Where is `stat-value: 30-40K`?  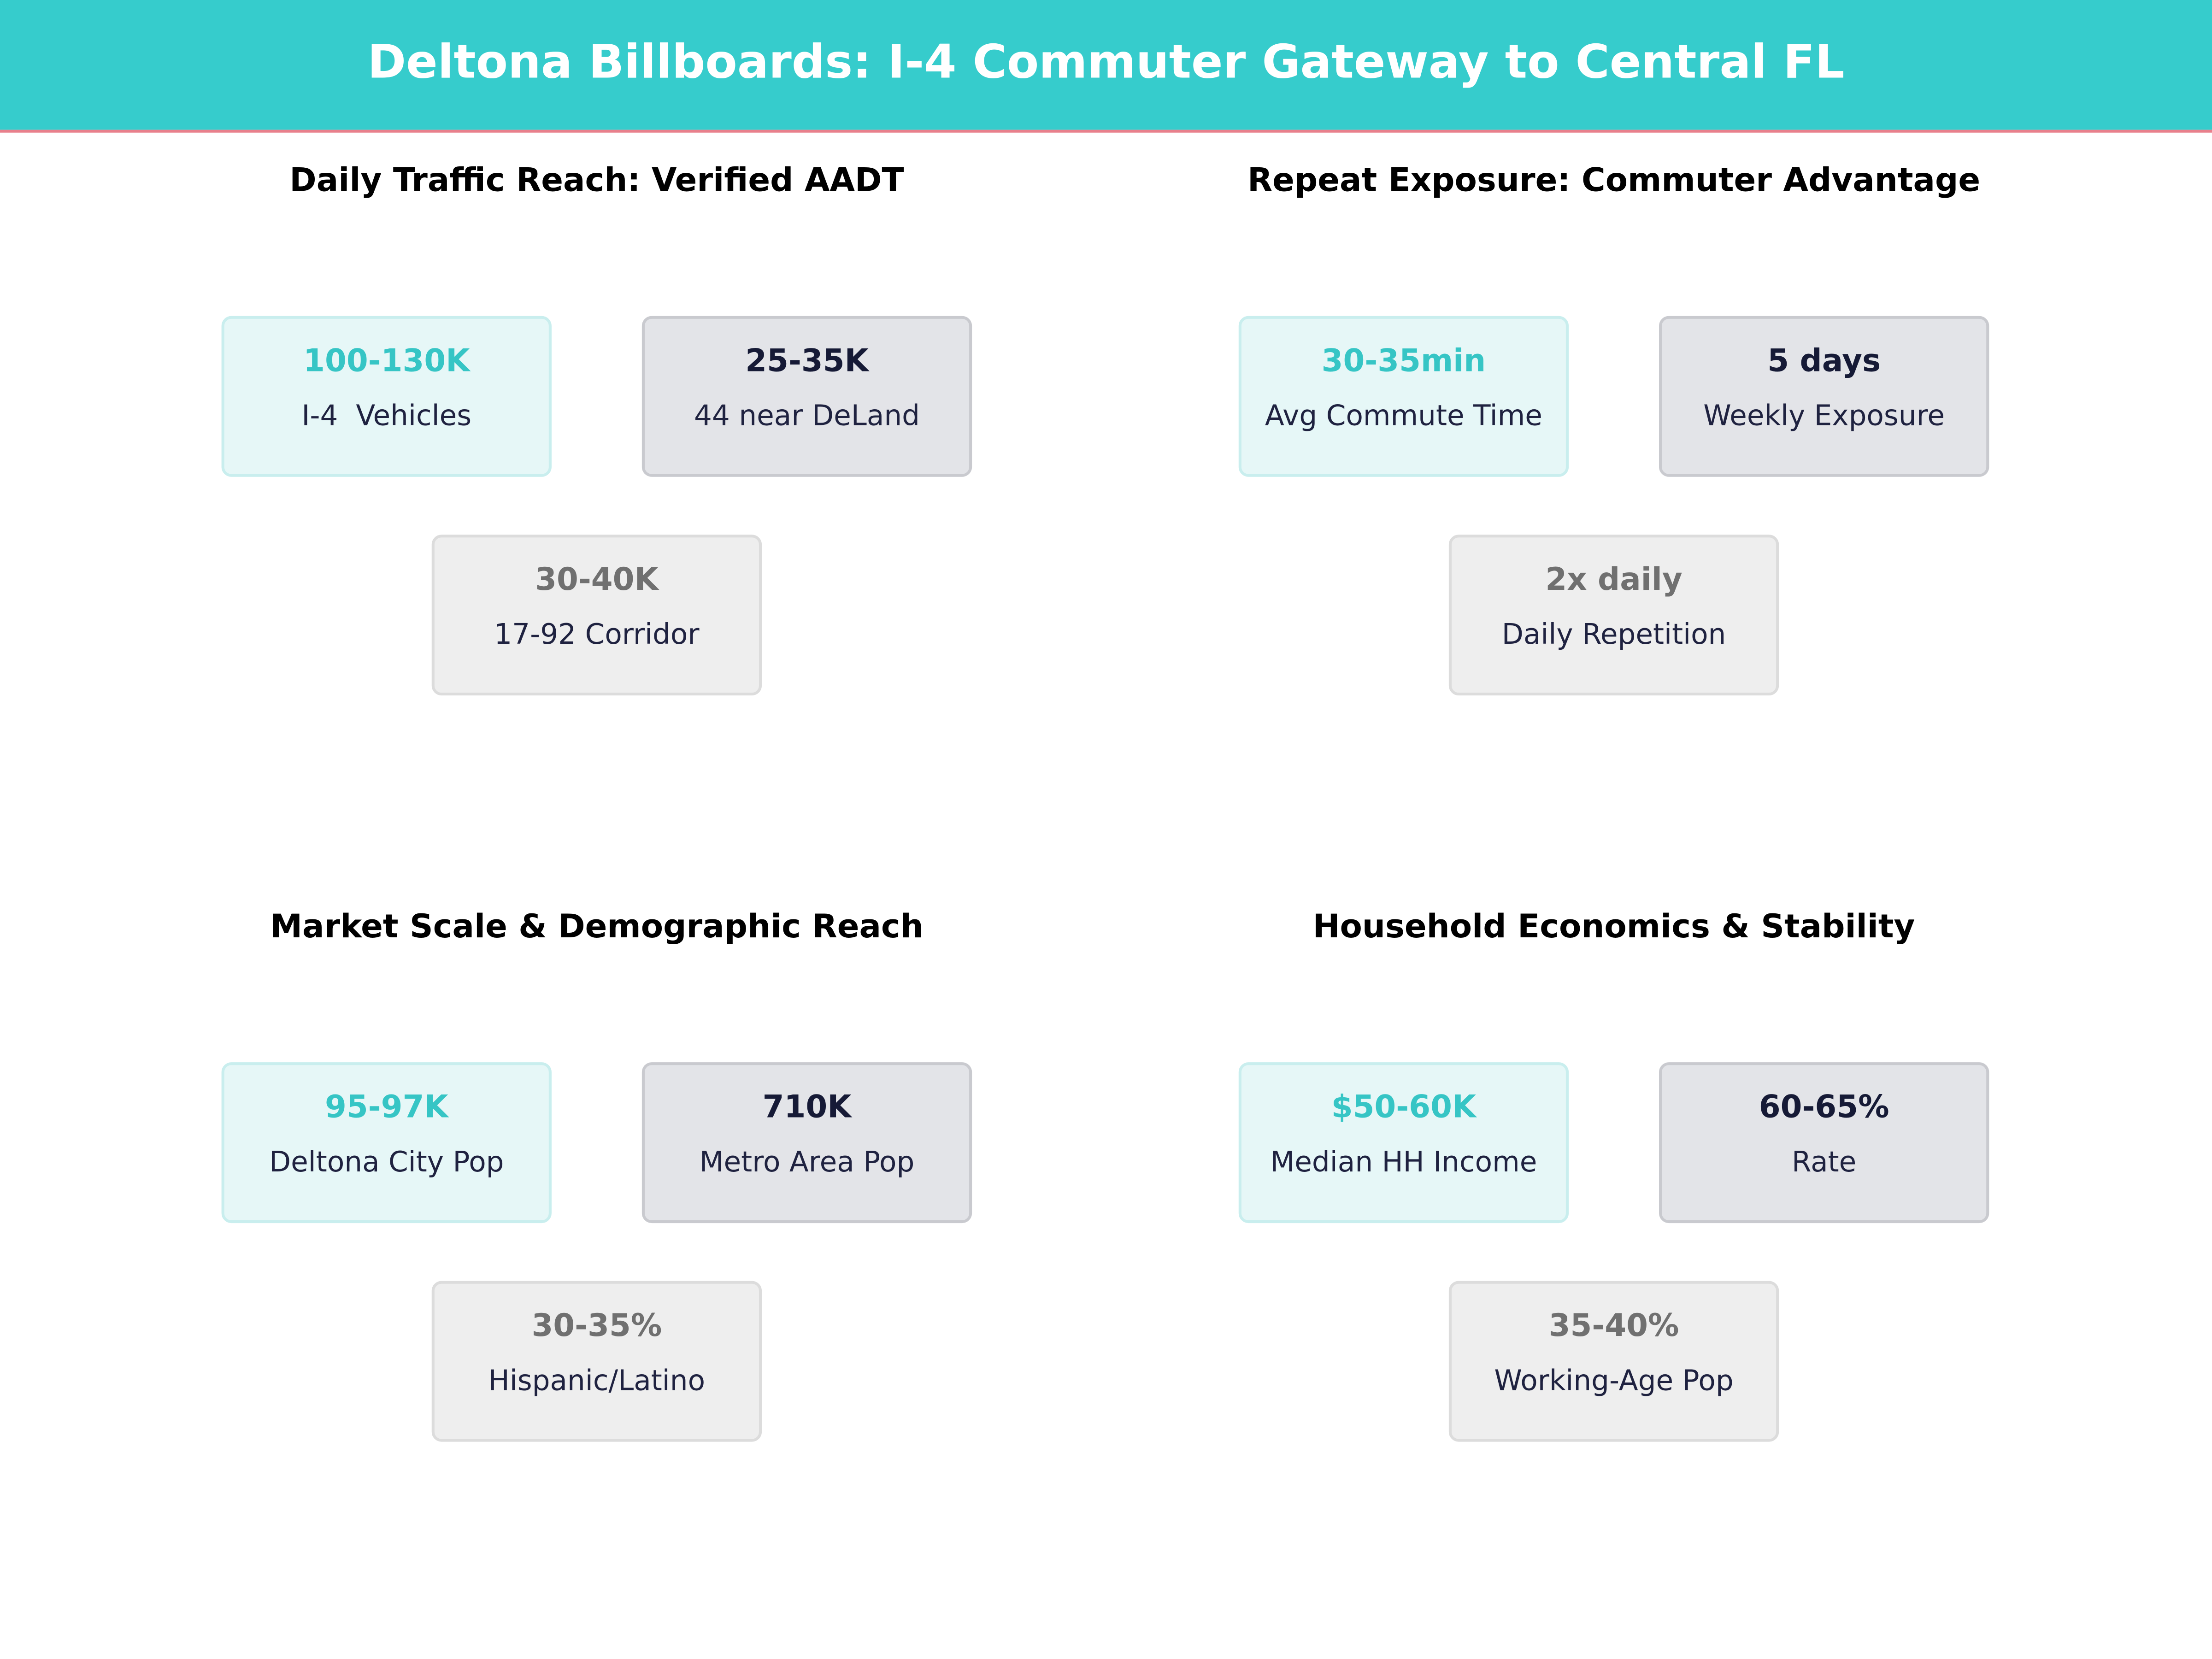 stat-value: 30-40K is located at coordinates (597, 579).